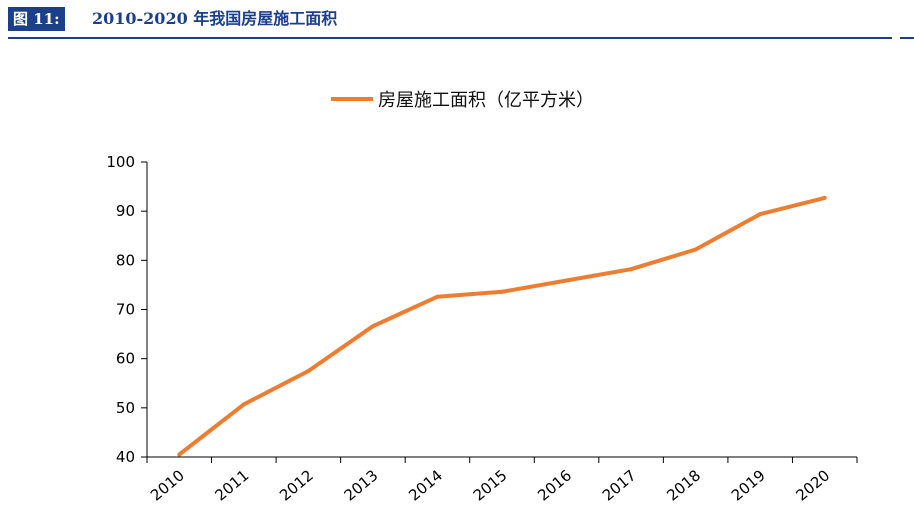  I want to click on x-tick-label: 2020, so click(812, 485).